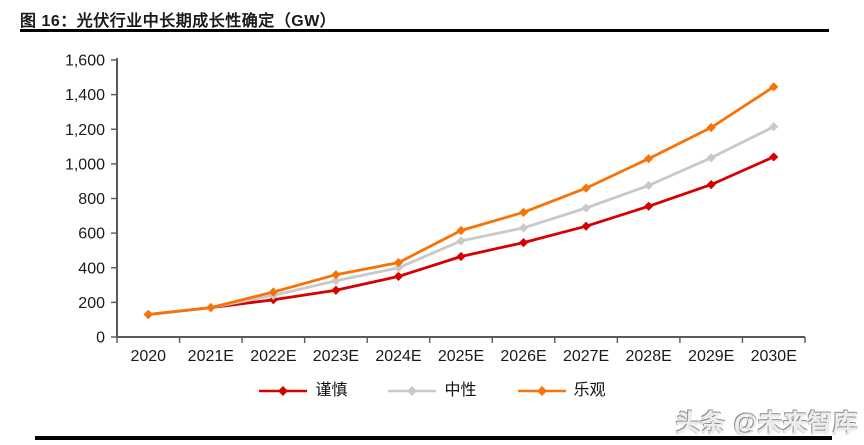 The image size is (864, 445). I want to click on x-axis-tick-label: 2023E, so click(336, 356).